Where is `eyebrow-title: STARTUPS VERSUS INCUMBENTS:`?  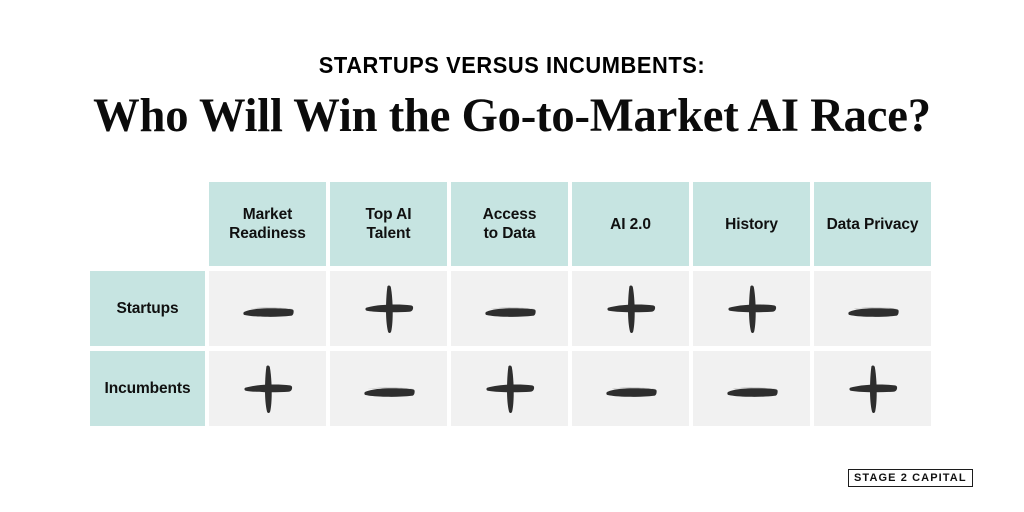 eyebrow-title: STARTUPS VERSUS INCUMBENTS: is located at coordinates (512, 65).